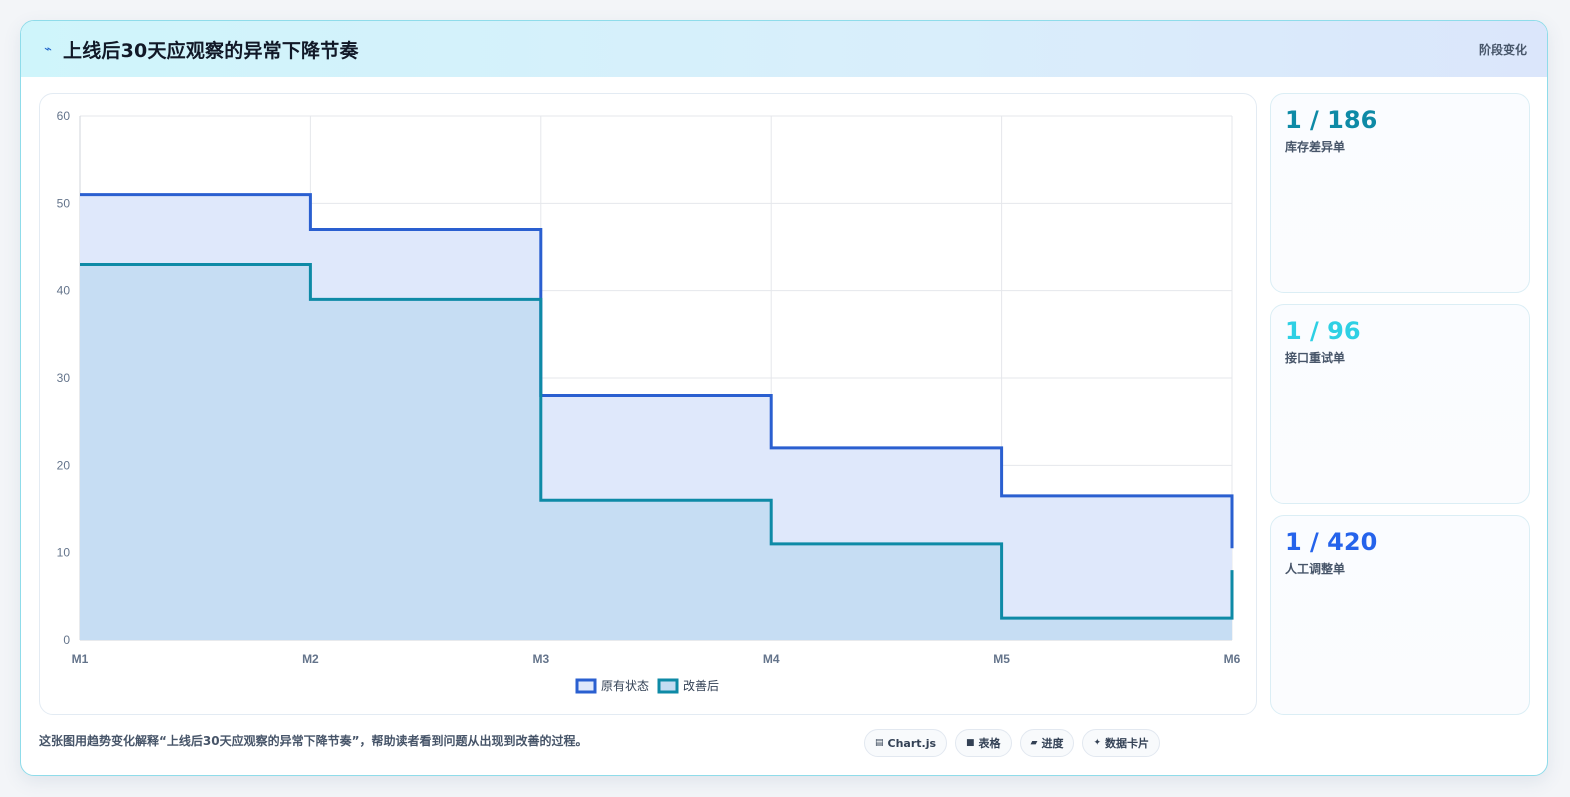  Describe the element at coordinates (540, 659) in the screenshot. I see `x-tick-label: M3` at that location.